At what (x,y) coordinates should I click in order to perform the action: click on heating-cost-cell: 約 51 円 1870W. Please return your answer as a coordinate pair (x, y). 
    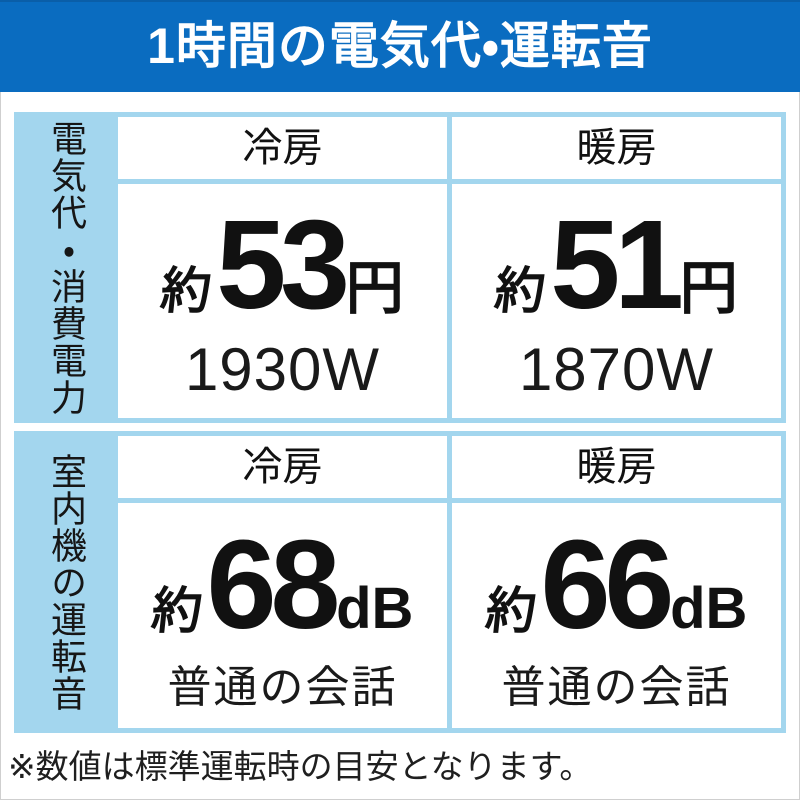
    Looking at the image, I should click on (616, 301).